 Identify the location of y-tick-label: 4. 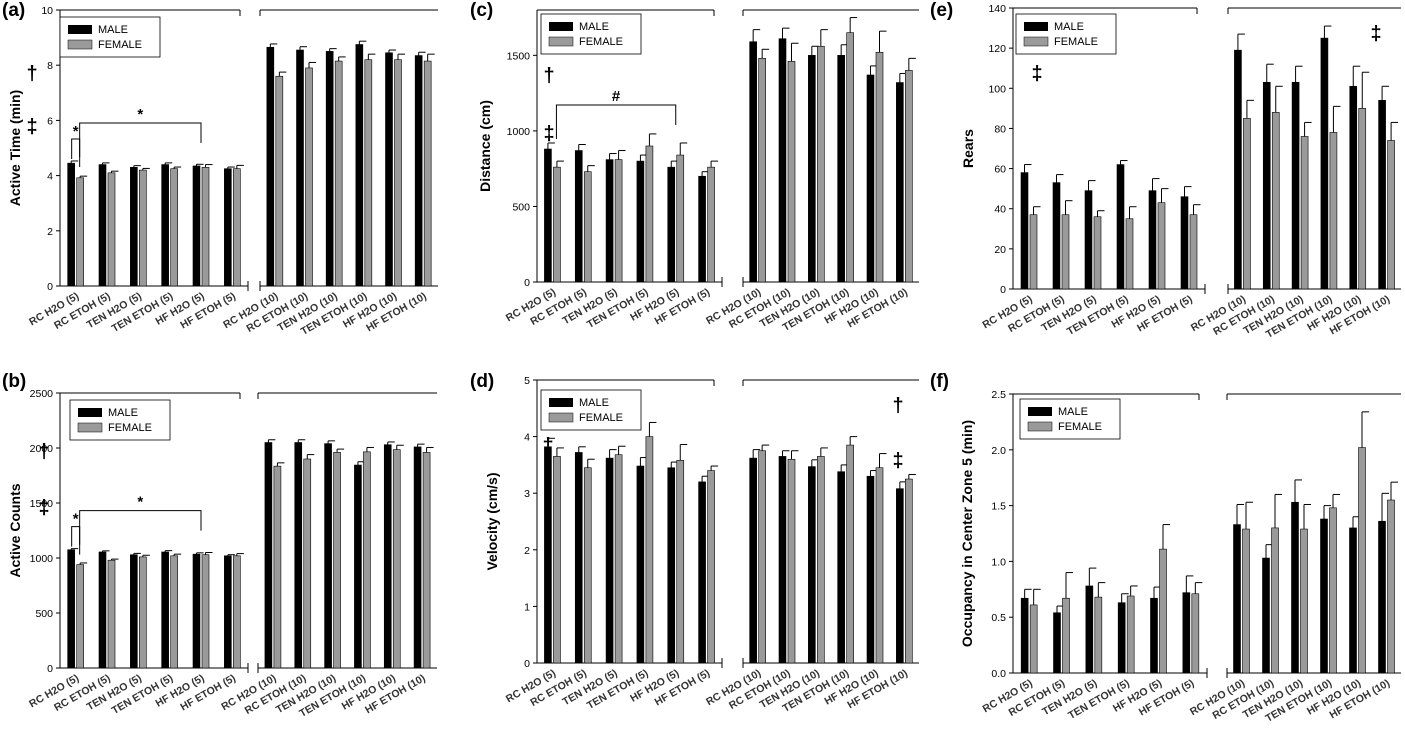
(527, 438).